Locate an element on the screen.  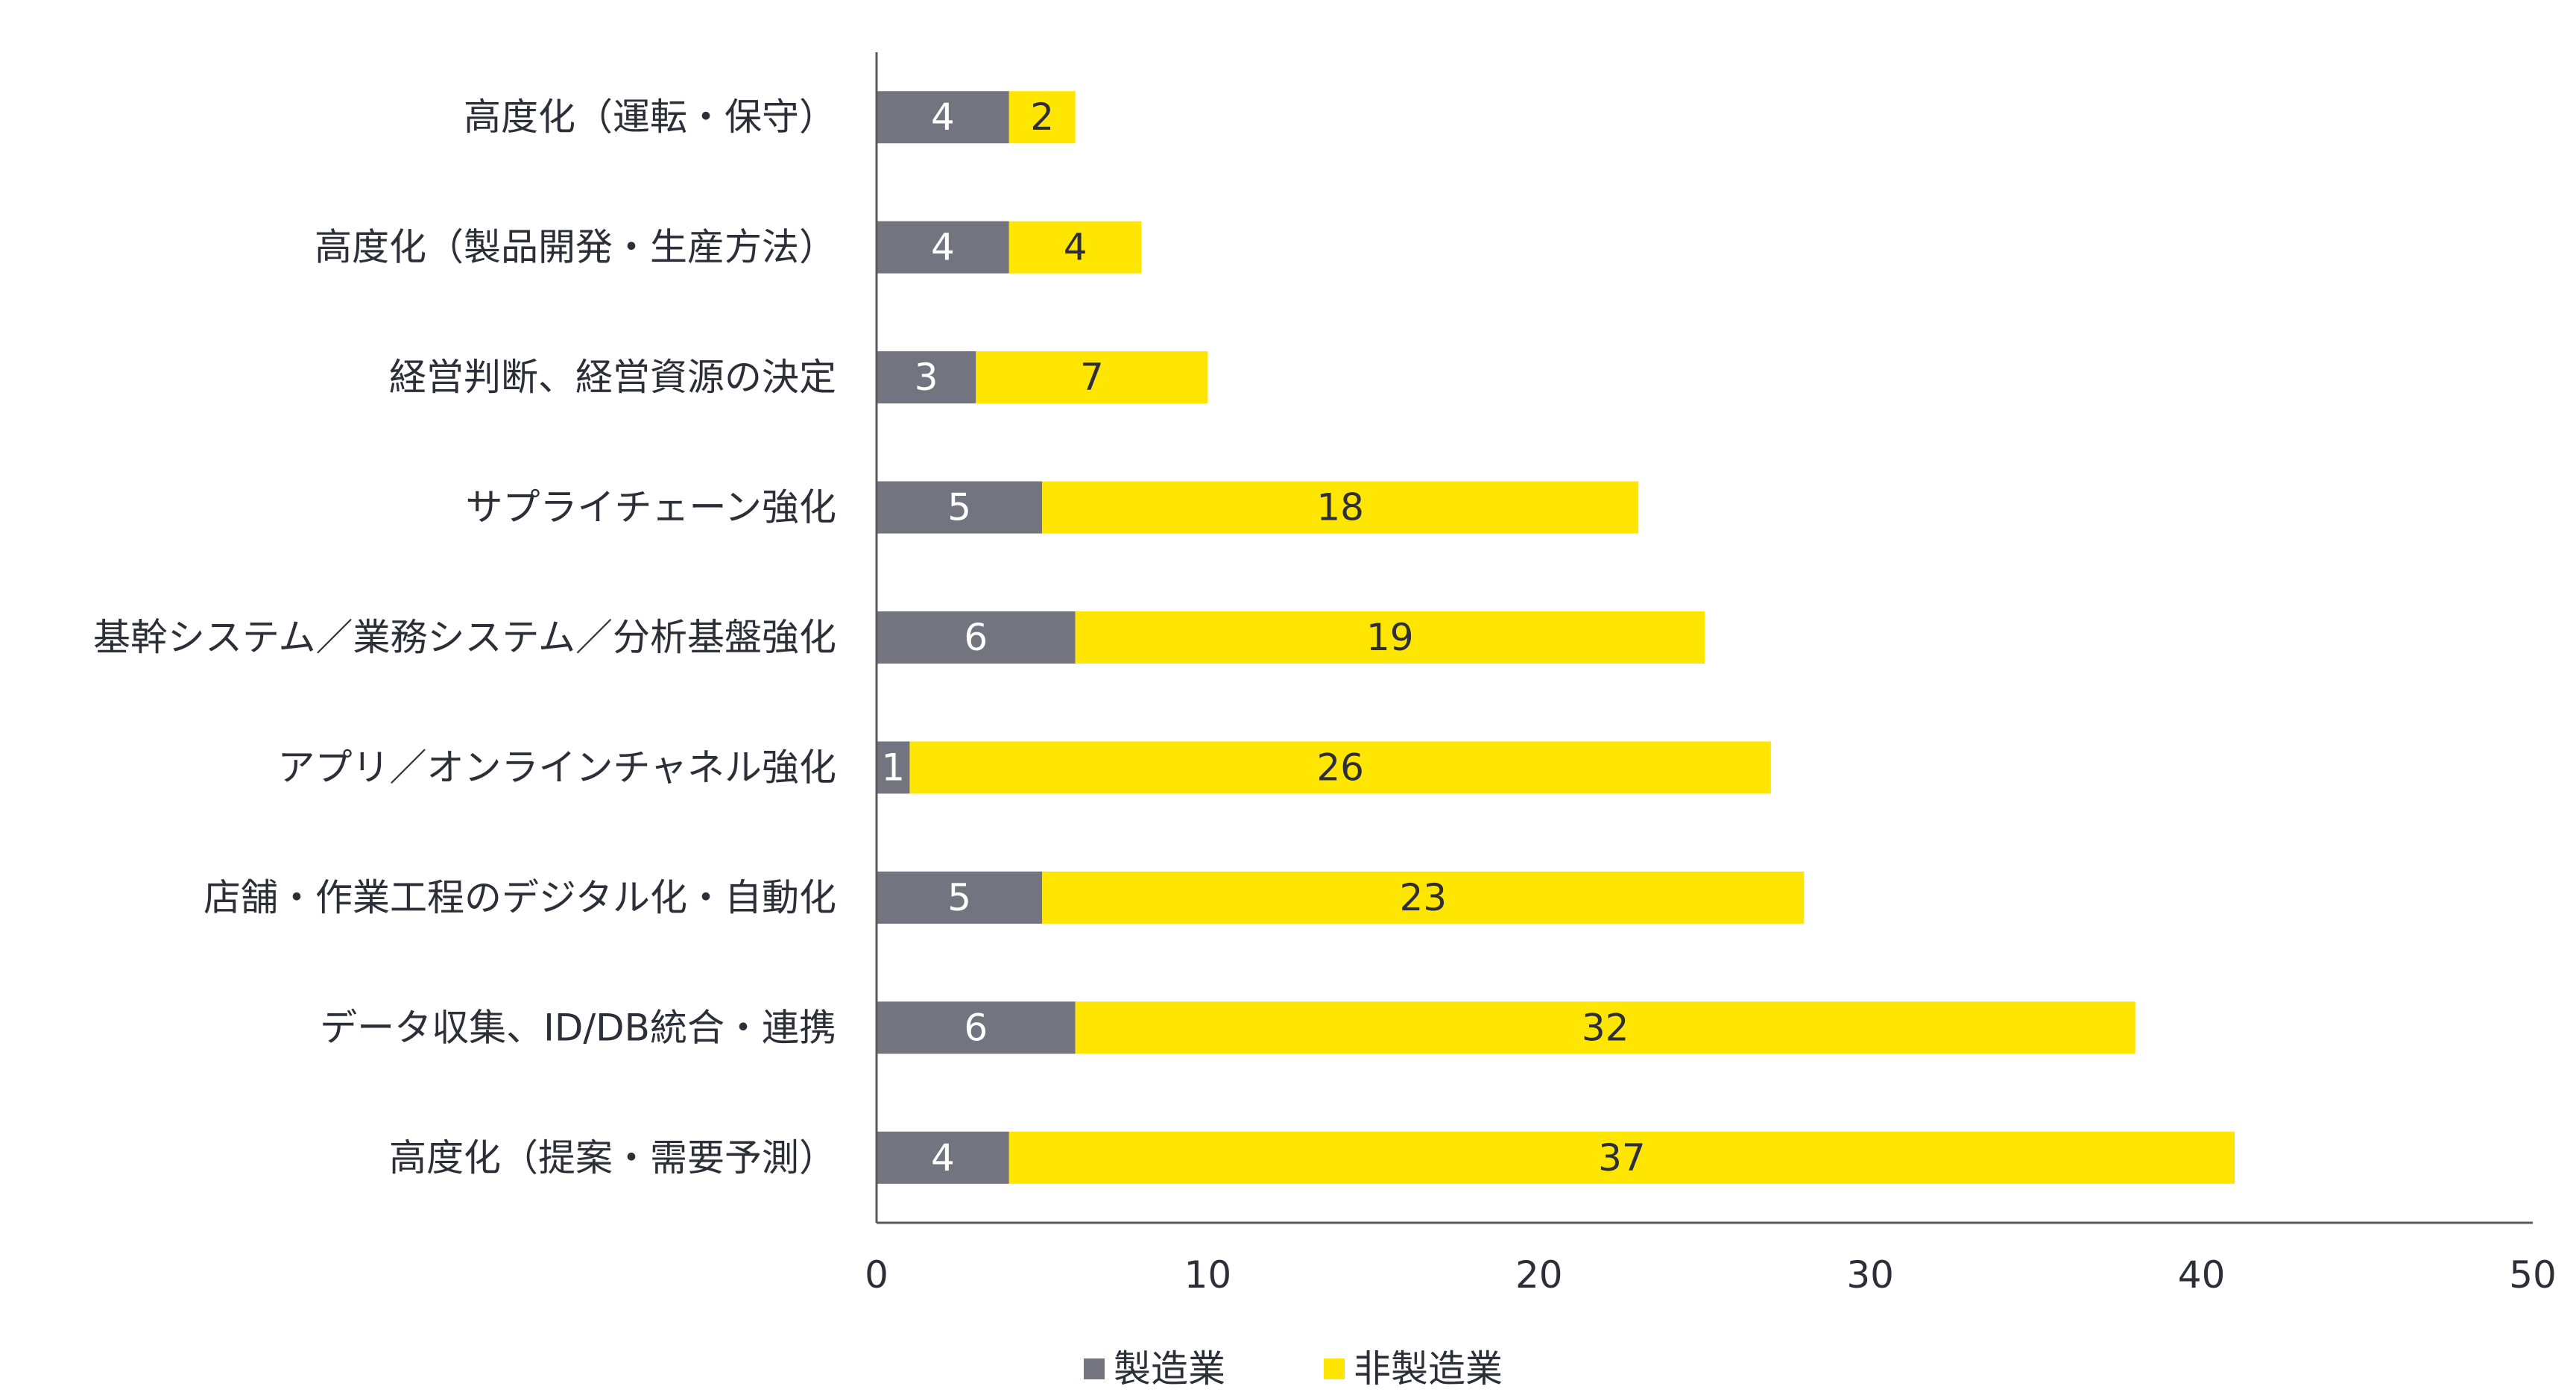
data-label: 26 is located at coordinates (1340, 767).